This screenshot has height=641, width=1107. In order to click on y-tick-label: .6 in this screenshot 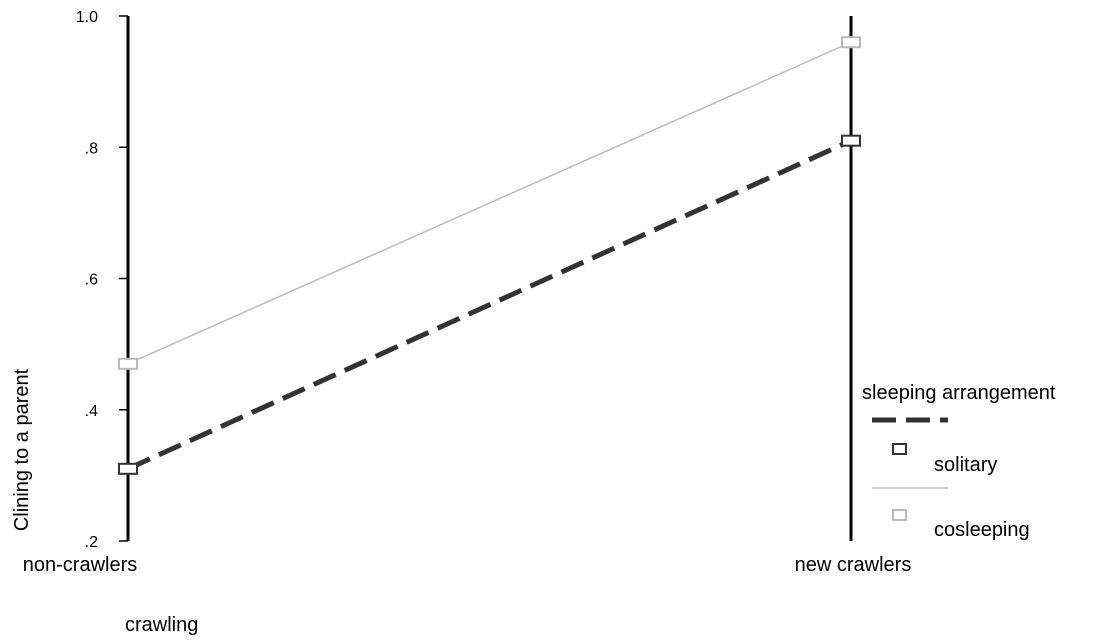, I will do `click(91, 280)`.